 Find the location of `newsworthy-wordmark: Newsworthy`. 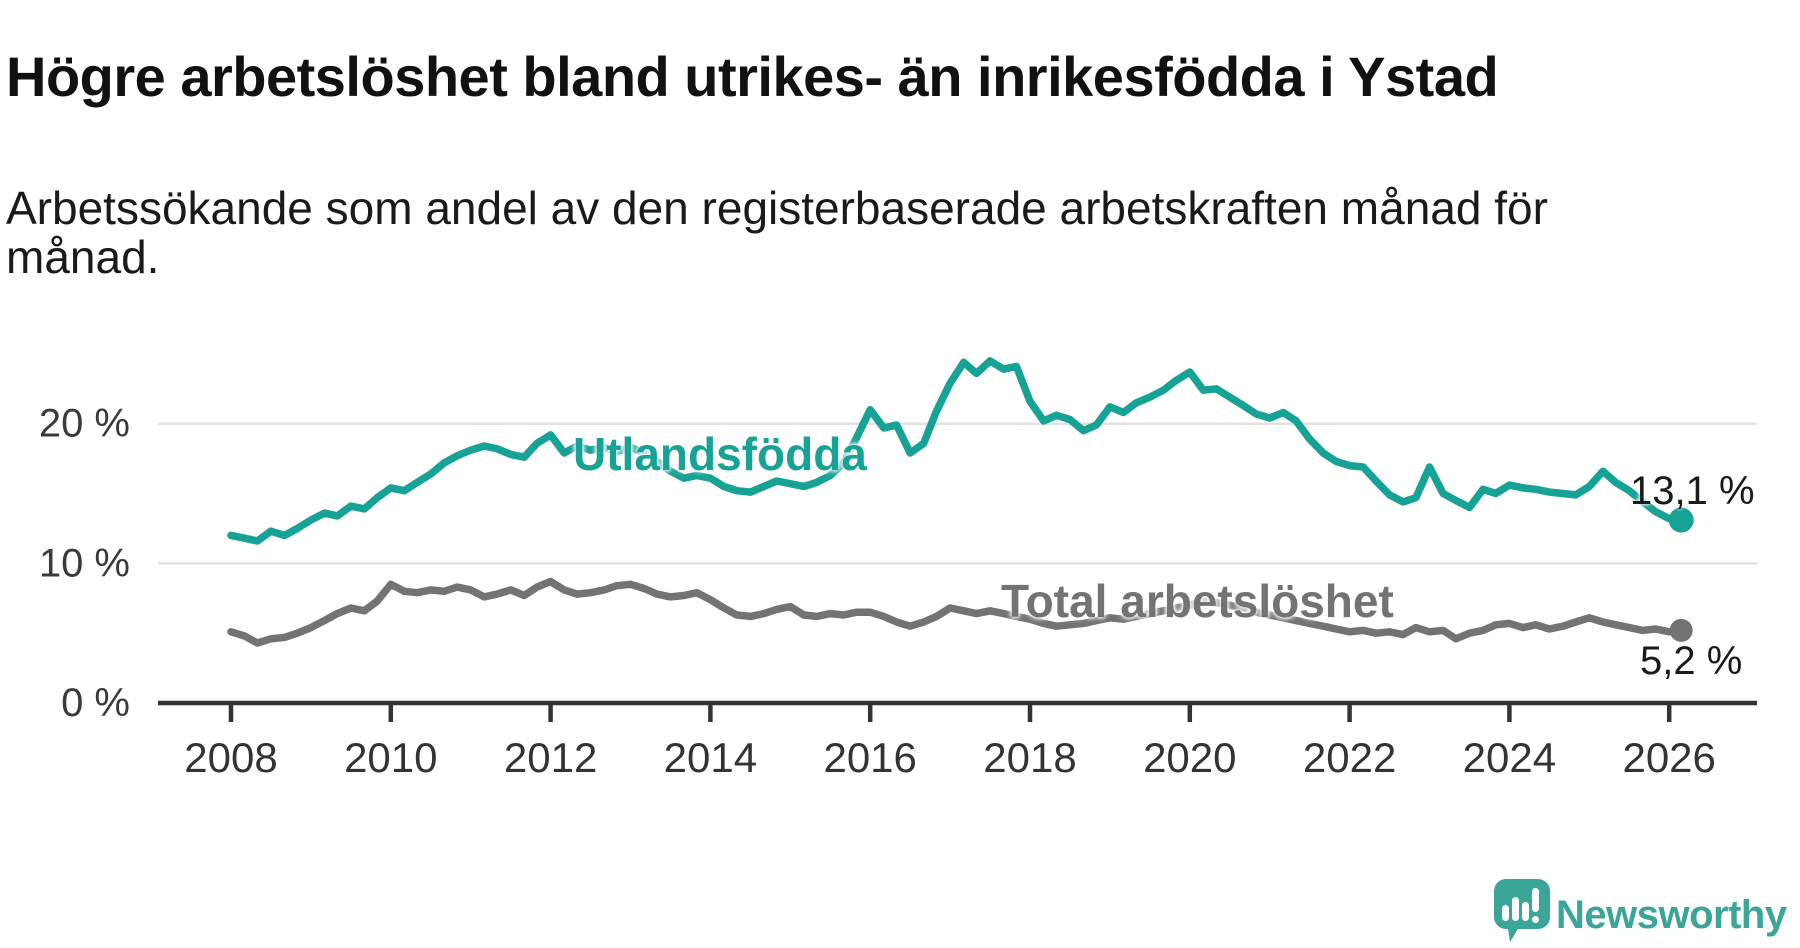

newsworthy-wordmark: Newsworthy is located at coordinates (1671, 915).